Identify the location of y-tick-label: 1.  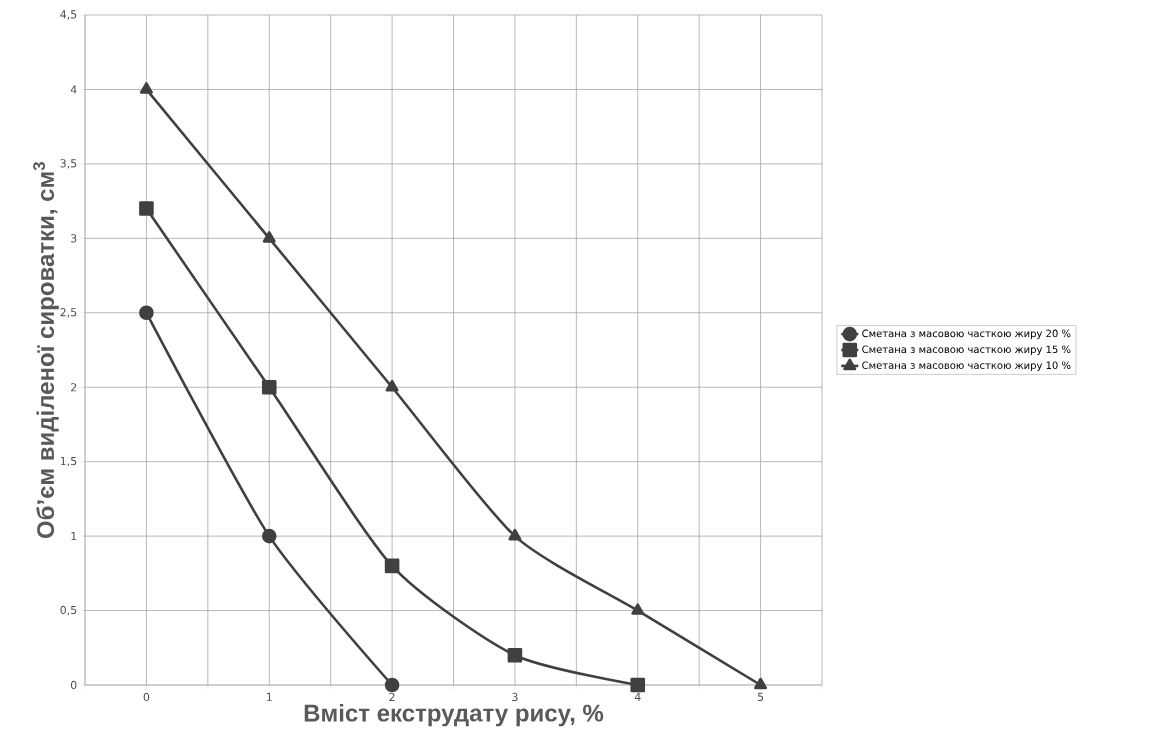
(74, 536).